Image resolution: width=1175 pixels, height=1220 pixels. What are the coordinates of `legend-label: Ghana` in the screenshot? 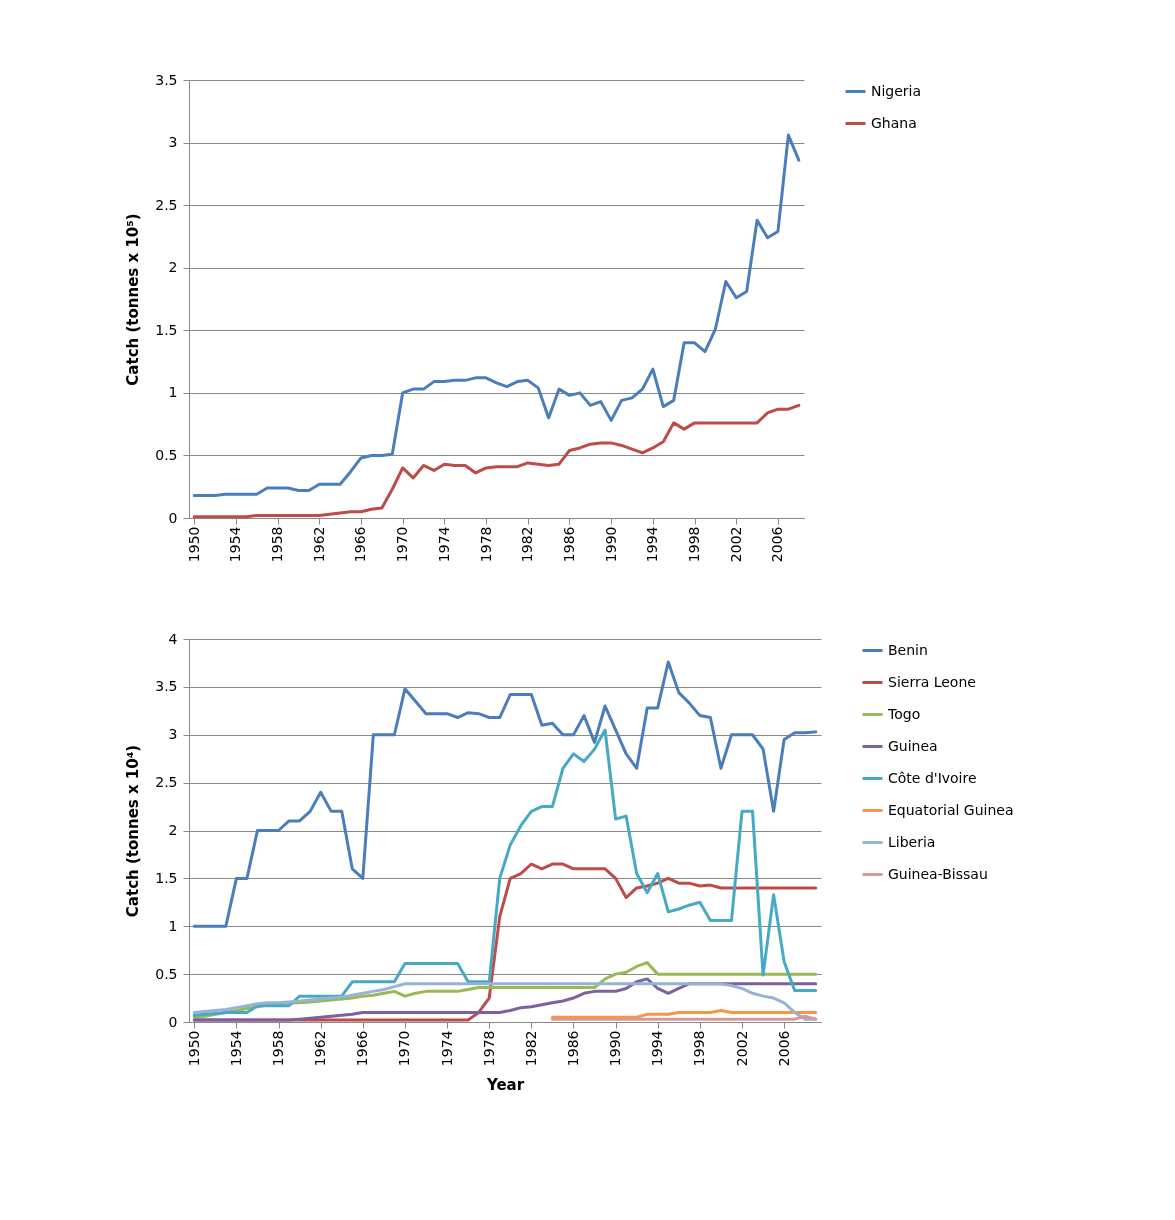 It's located at (894, 122).